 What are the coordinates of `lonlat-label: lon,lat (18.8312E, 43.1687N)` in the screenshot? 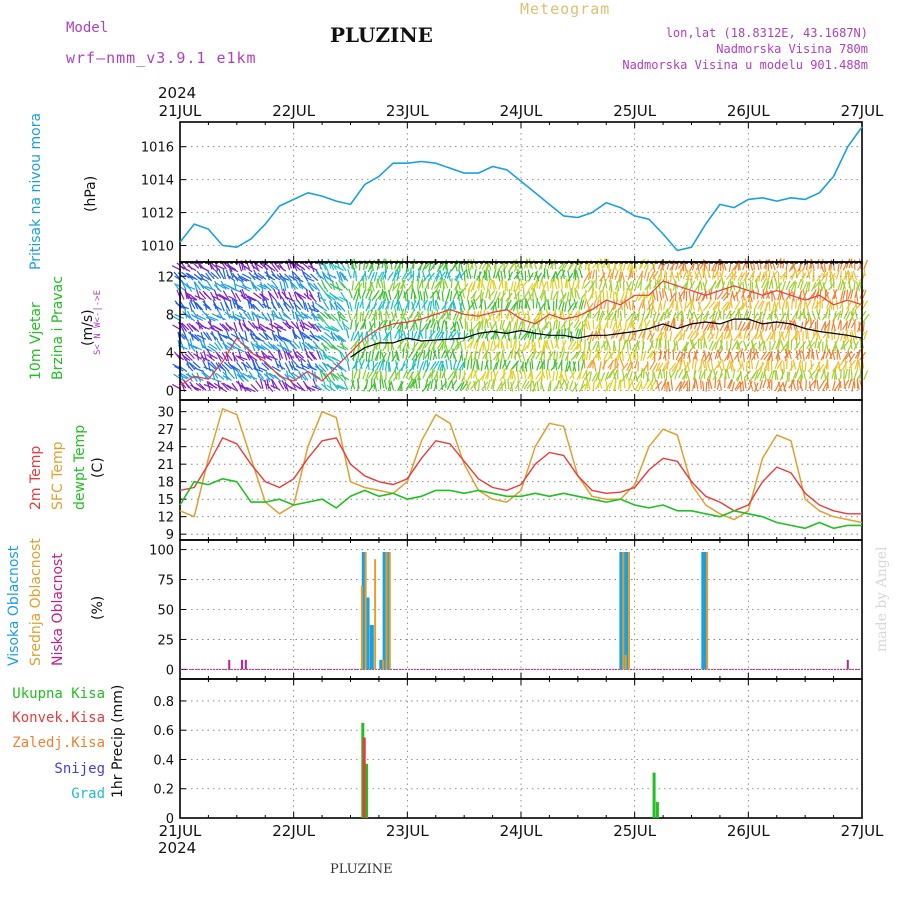 It's located at (766, 33).